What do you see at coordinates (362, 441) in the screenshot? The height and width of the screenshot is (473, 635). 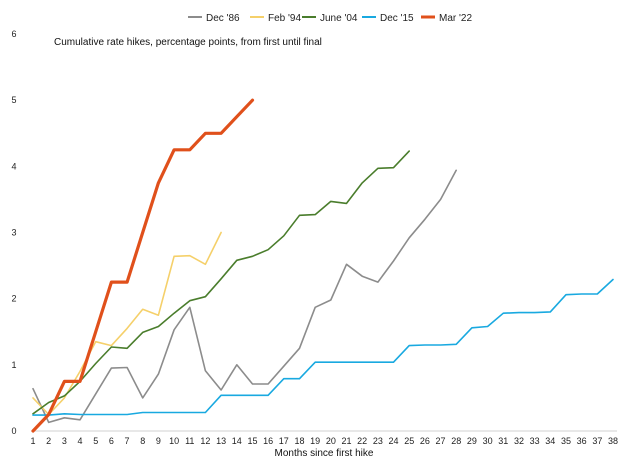 I see `x-tick-label: 22` at bounding box center [362, 441].